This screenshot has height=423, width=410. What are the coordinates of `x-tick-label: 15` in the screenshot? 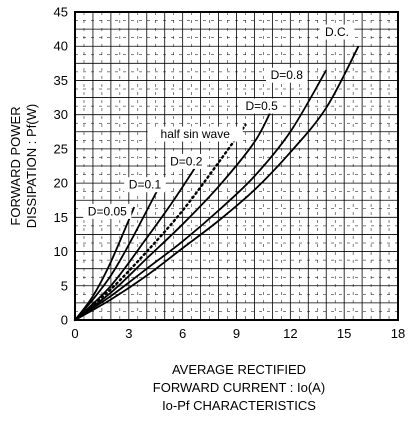 It's located at (344, 333).